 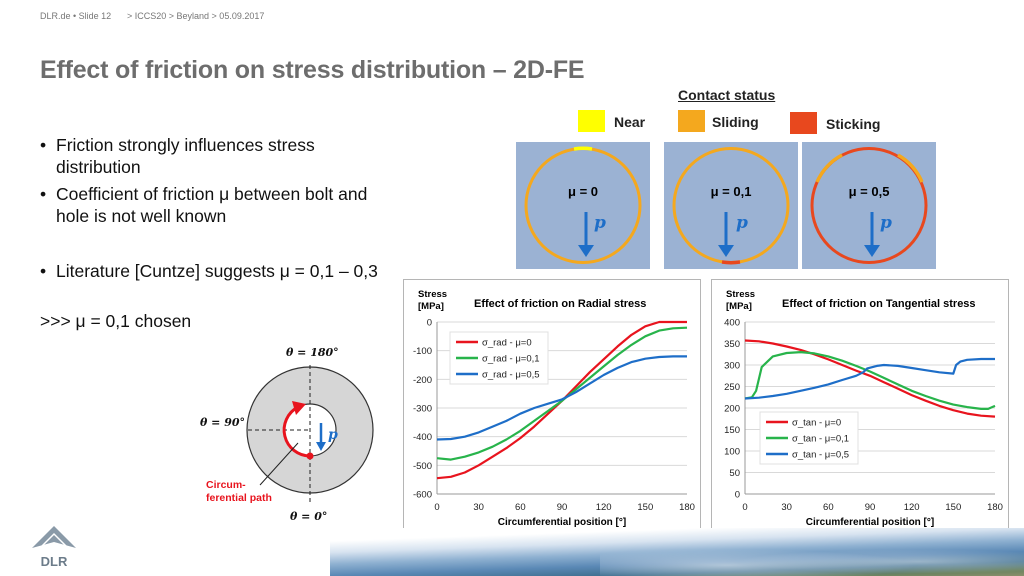 What do you see at coordinates (54, 547) in the screenshot?
I see `dlr-logo: DLR` at bounding box center [54, 547].